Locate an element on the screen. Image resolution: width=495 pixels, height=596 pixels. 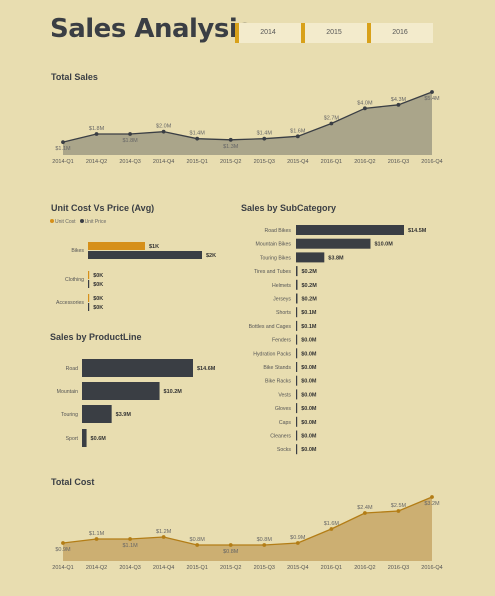
data-label: $1.4M is located at coordinates (198, 134).